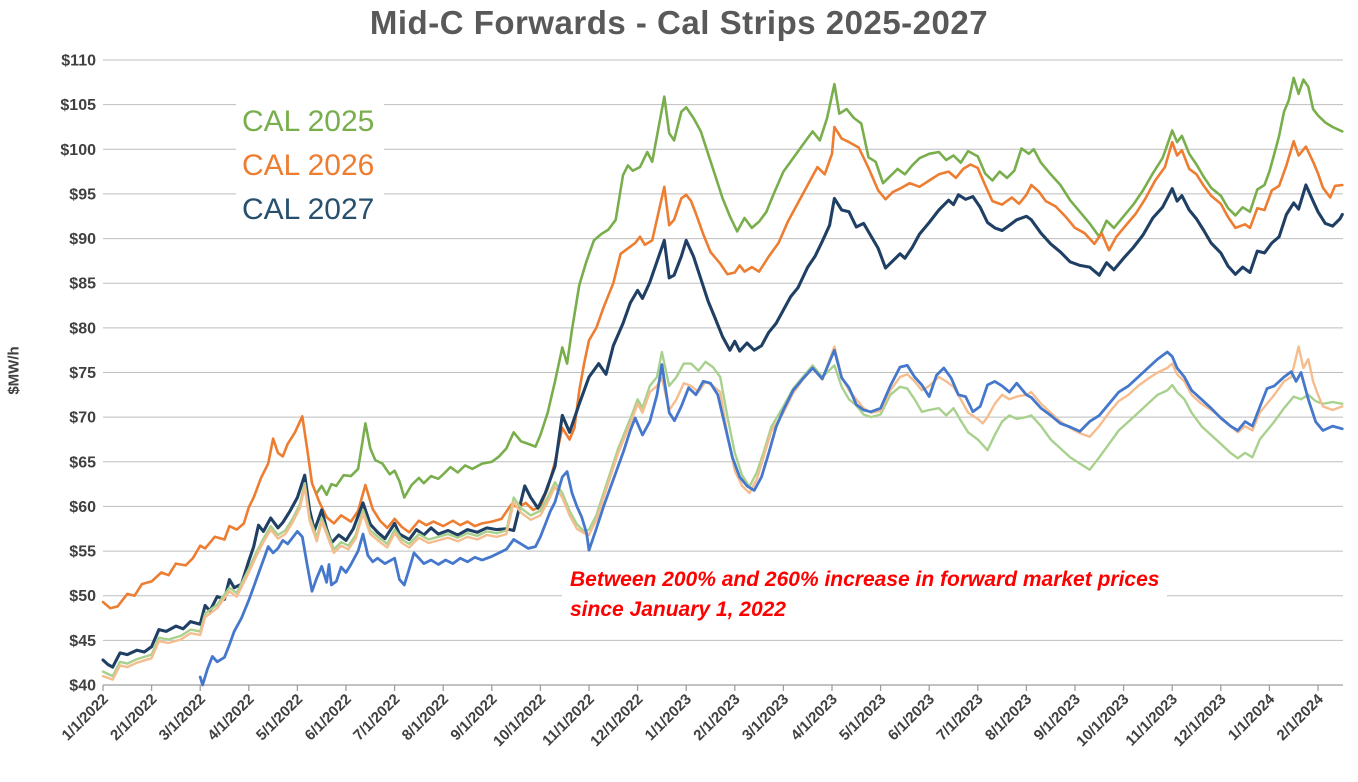 The height and width of the screenshot is (782, 1358). What do you see at coordinates (716, 717) in the screenshot?
I see `x-tick-label: 2/1/2023` at bounding box center [716, 717].